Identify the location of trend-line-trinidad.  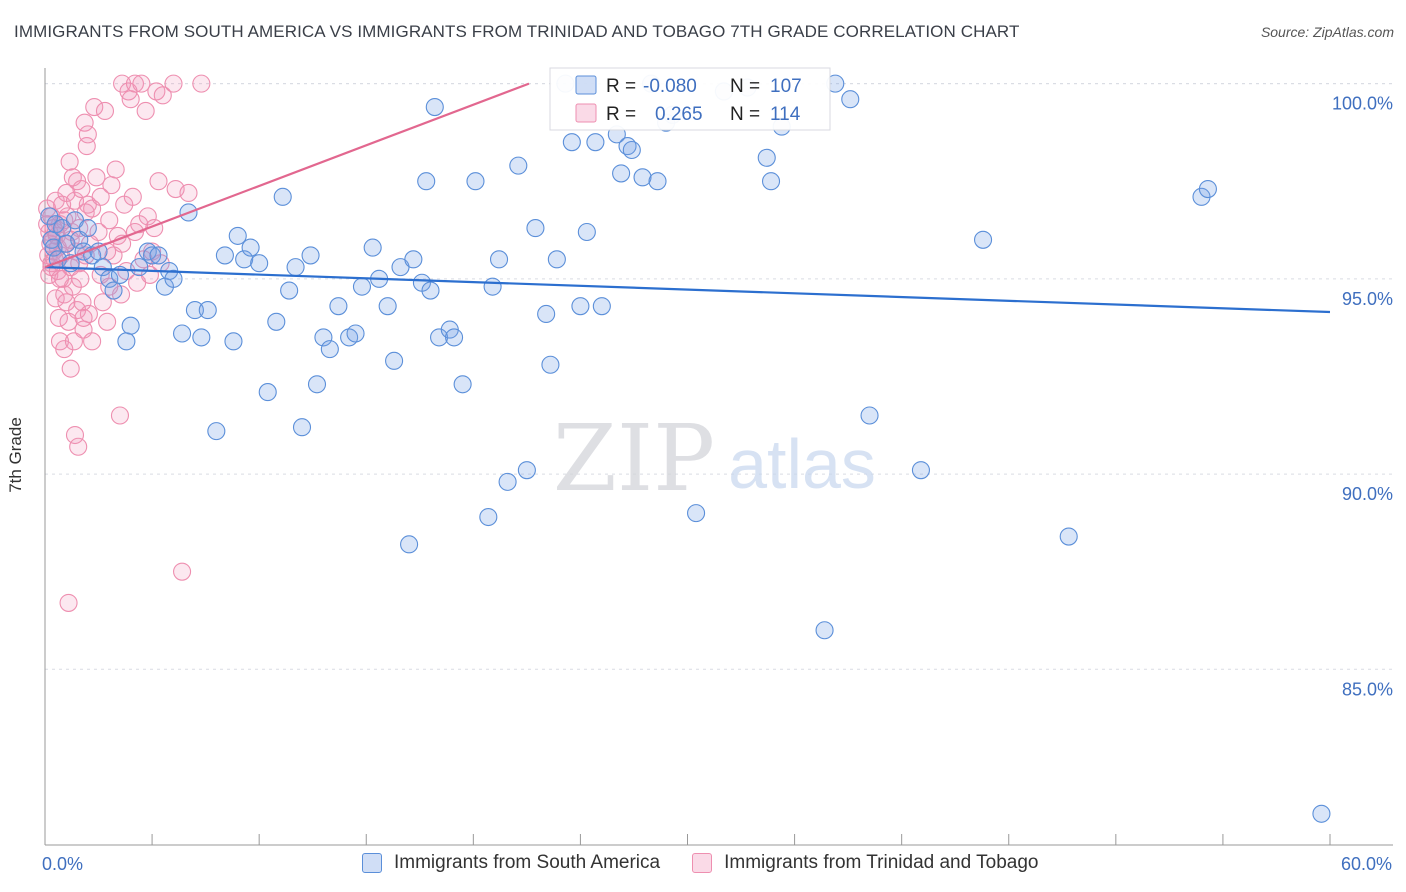
(287, 175).